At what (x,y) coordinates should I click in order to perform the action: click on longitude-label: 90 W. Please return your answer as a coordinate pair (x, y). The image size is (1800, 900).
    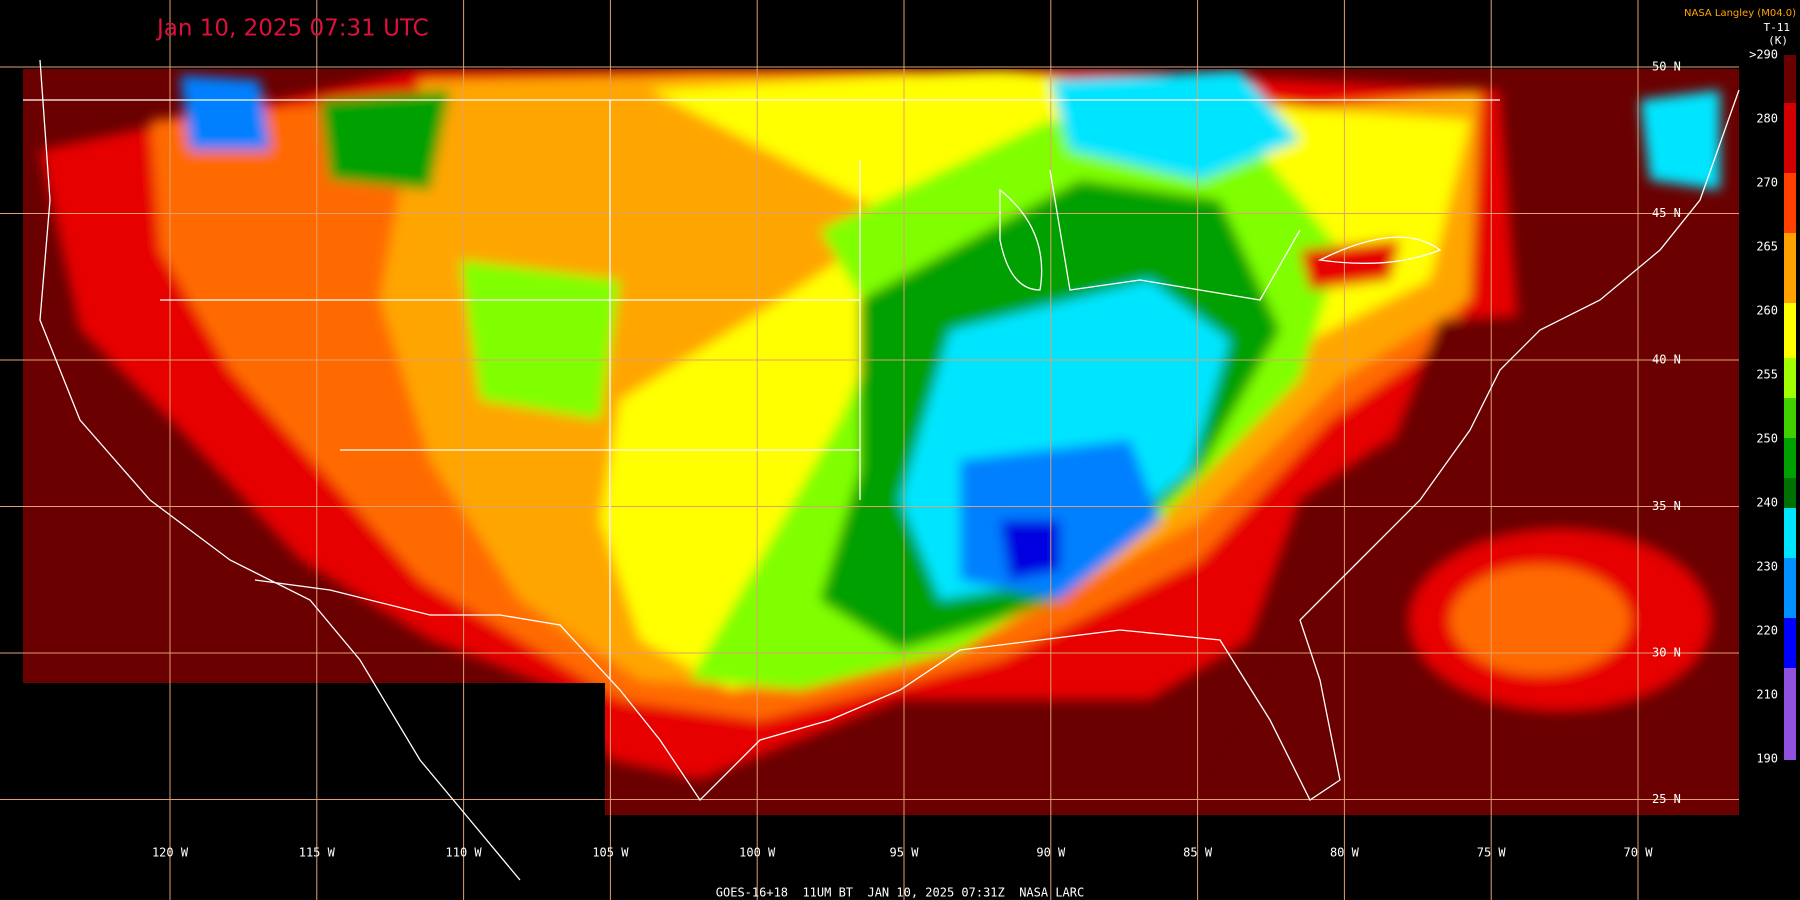
    Looking at the image, I should click on (1051, 853).